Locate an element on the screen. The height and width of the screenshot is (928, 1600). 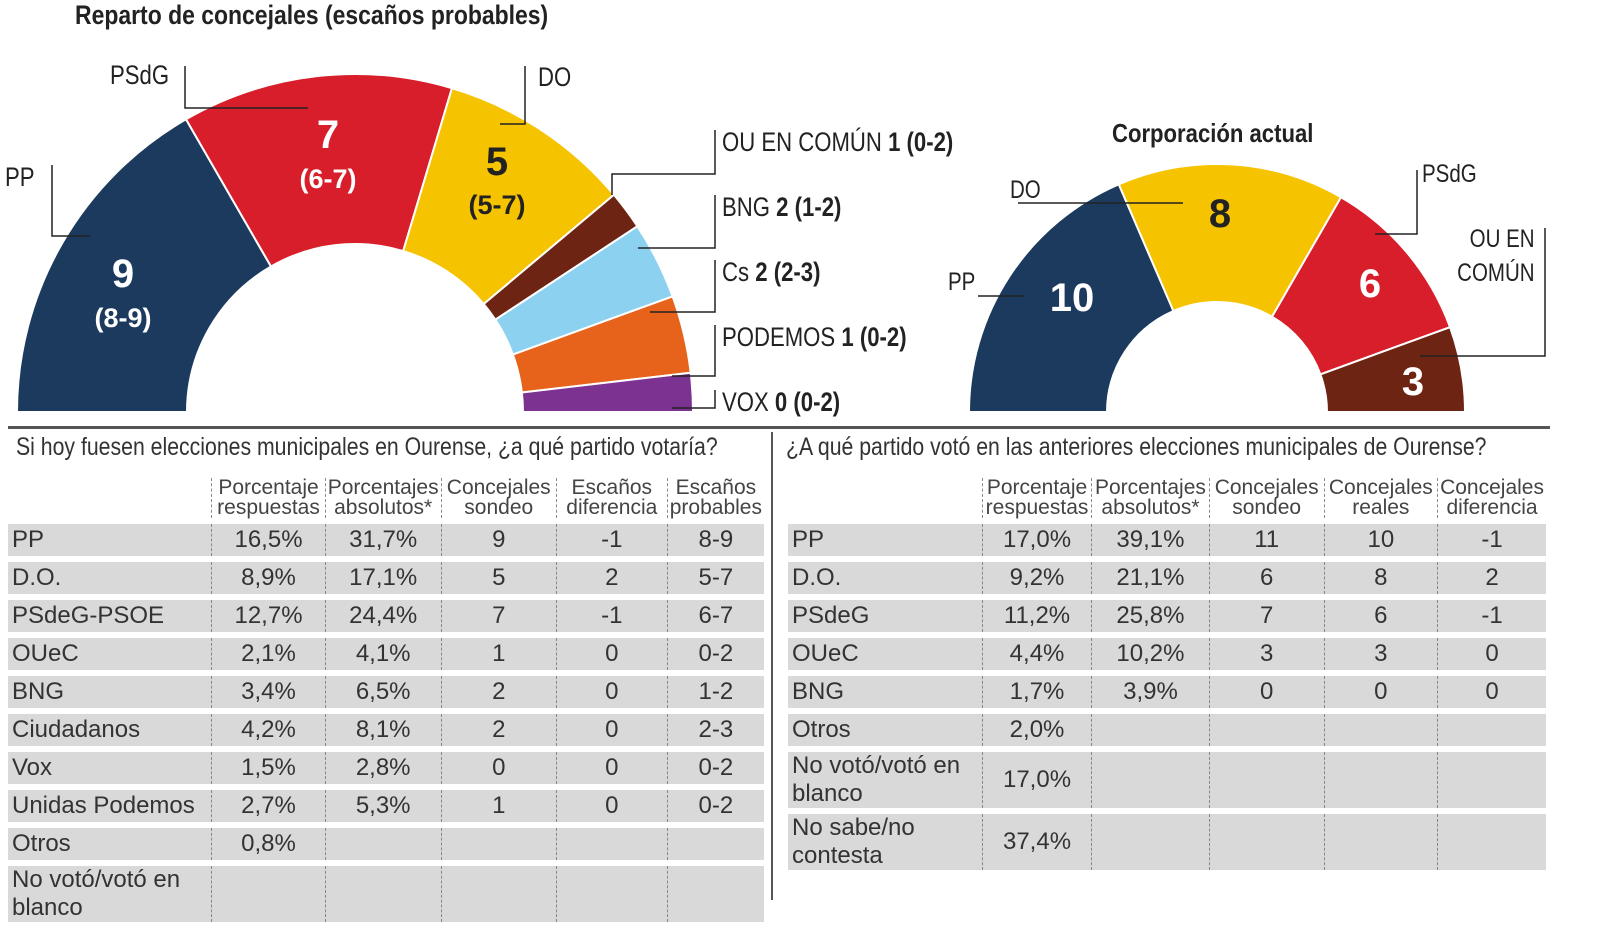
table-cell: 2,7% is located at coordinates (268, 806).